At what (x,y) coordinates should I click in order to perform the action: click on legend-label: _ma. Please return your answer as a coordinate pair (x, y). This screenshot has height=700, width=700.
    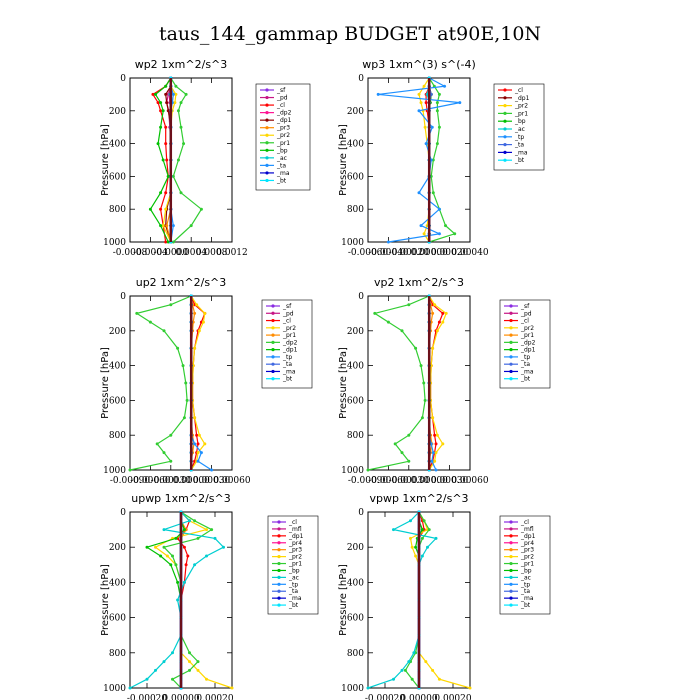
    Looking at the image, I should click on (527, 371).